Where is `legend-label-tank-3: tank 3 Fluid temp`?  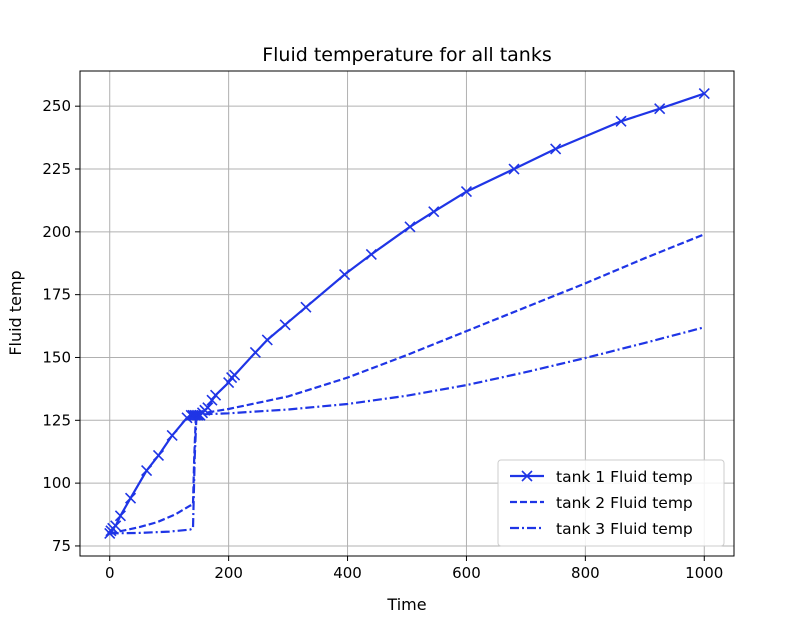 legend-label-tank-3: tank 3 Fluid temp is located at coordinates (624, 529).